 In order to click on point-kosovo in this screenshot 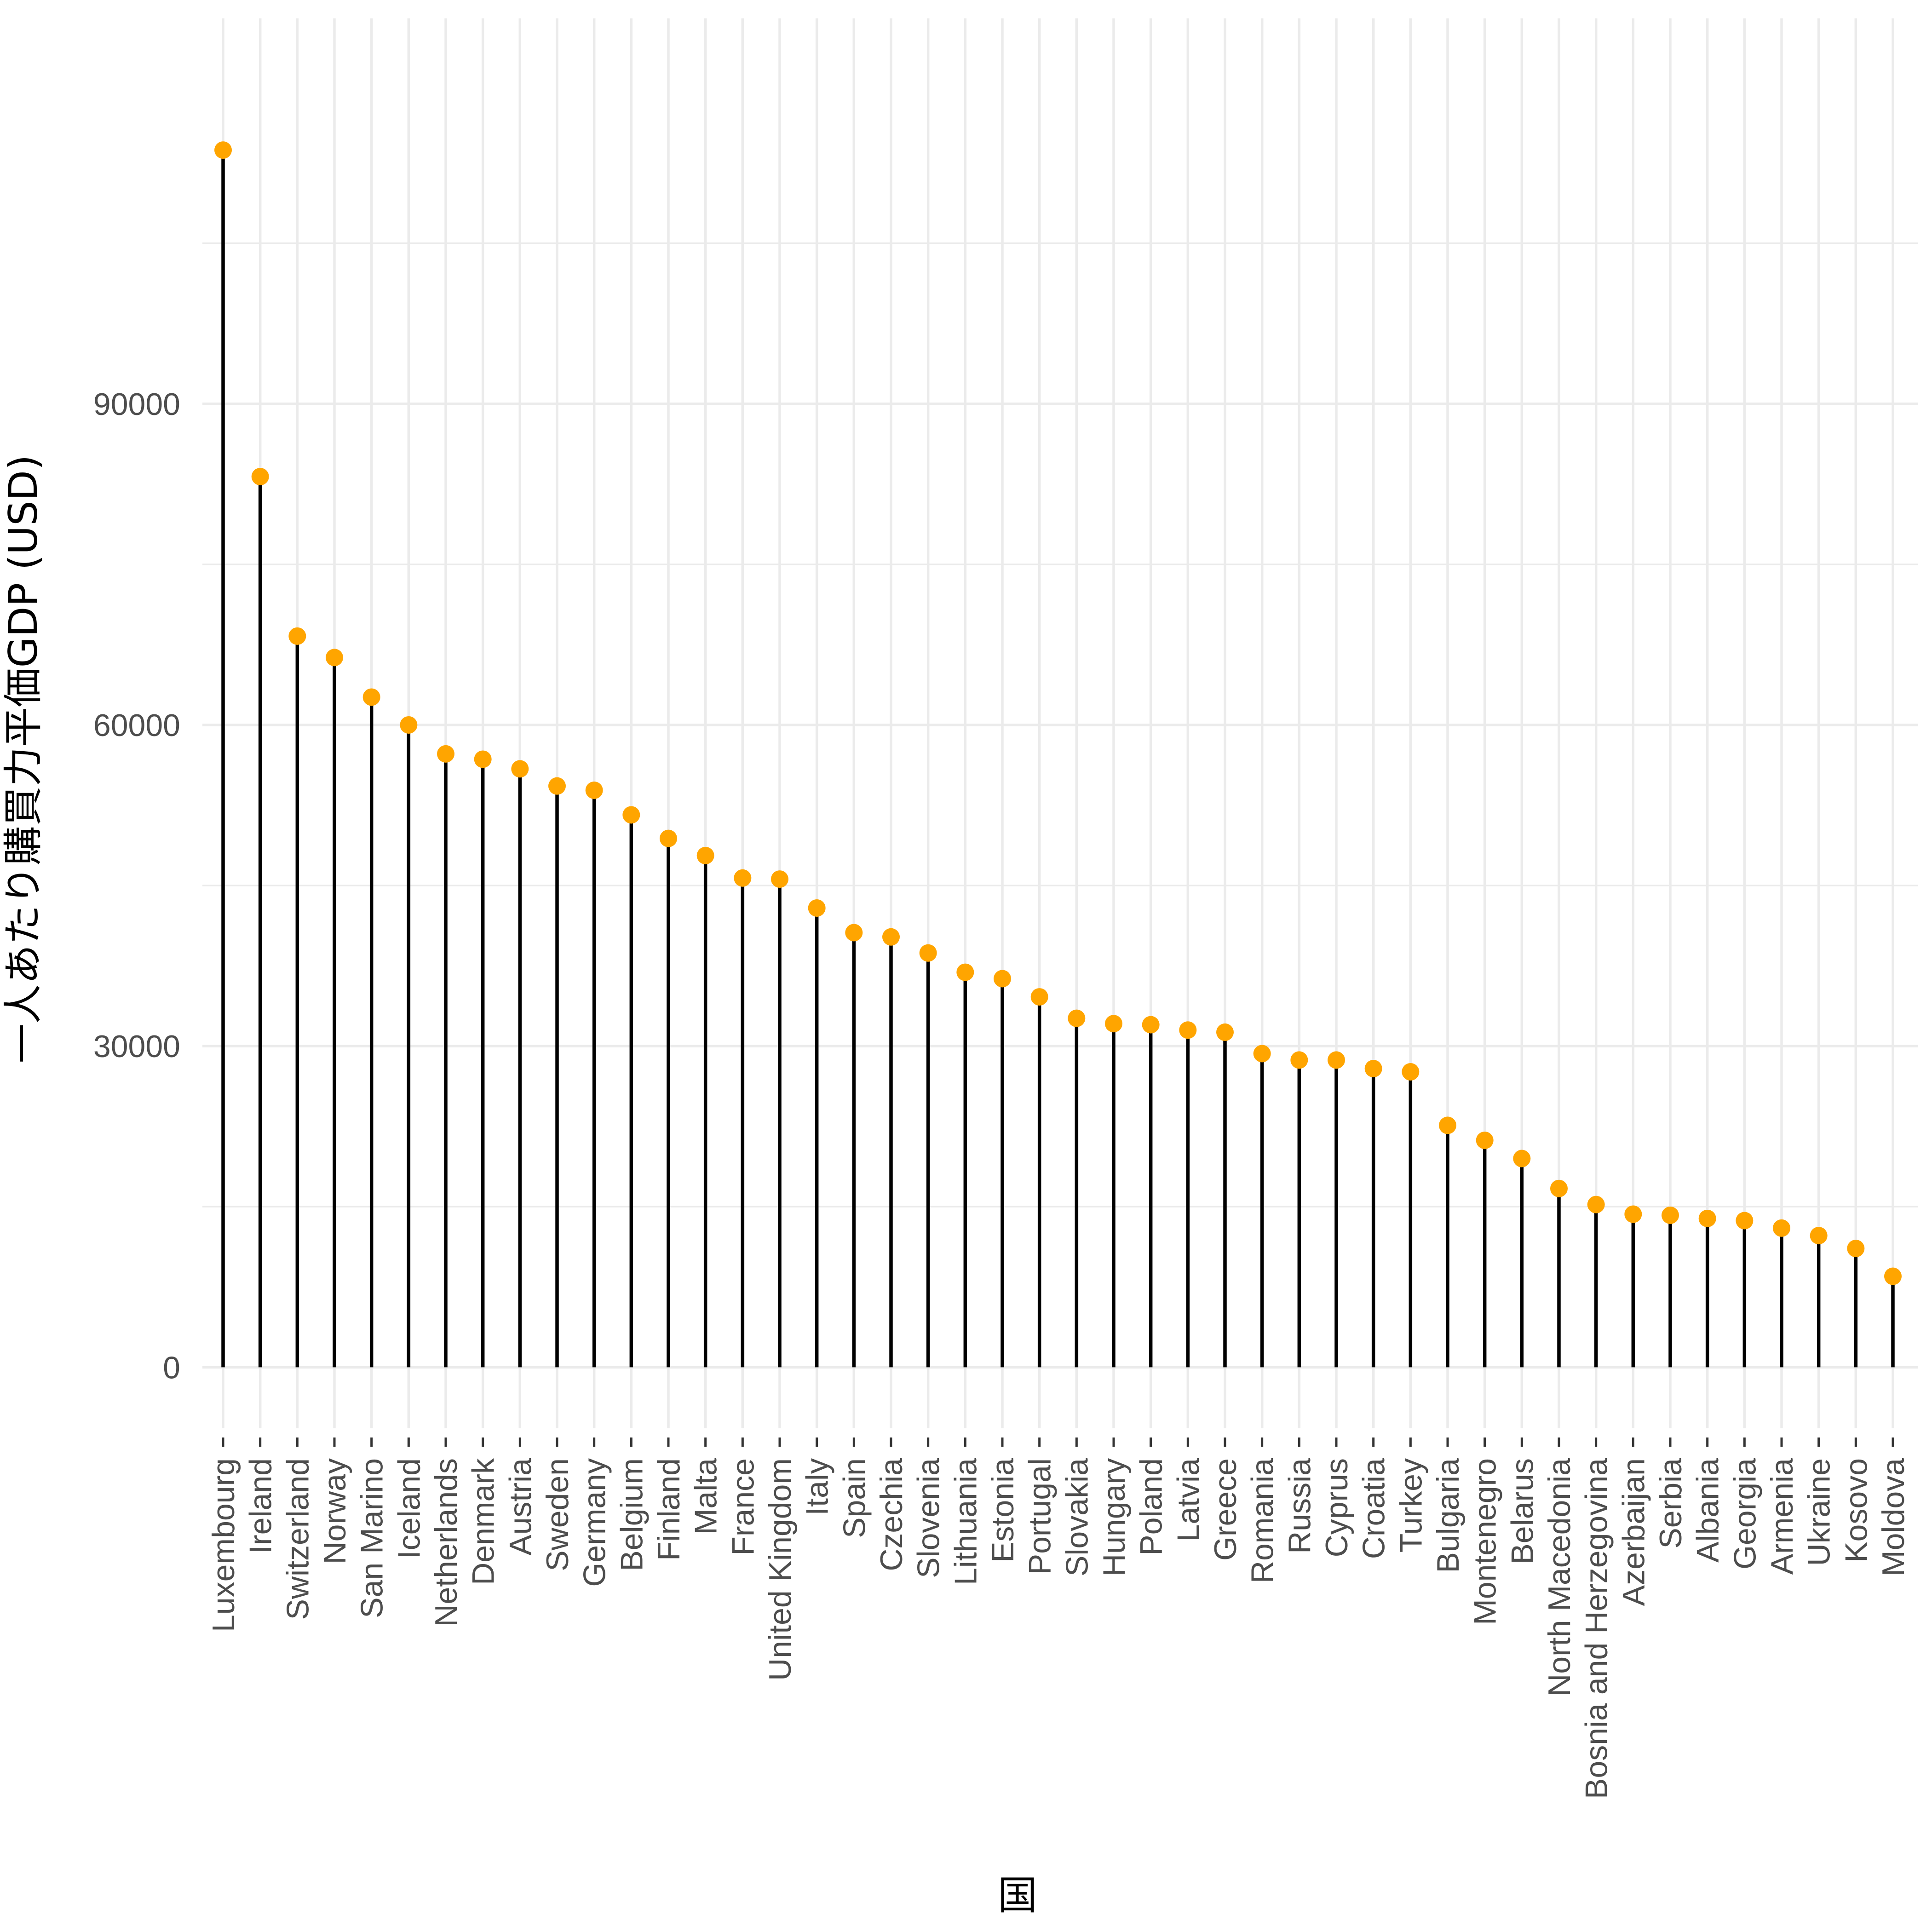, I will do `click(1856, 1249)`.